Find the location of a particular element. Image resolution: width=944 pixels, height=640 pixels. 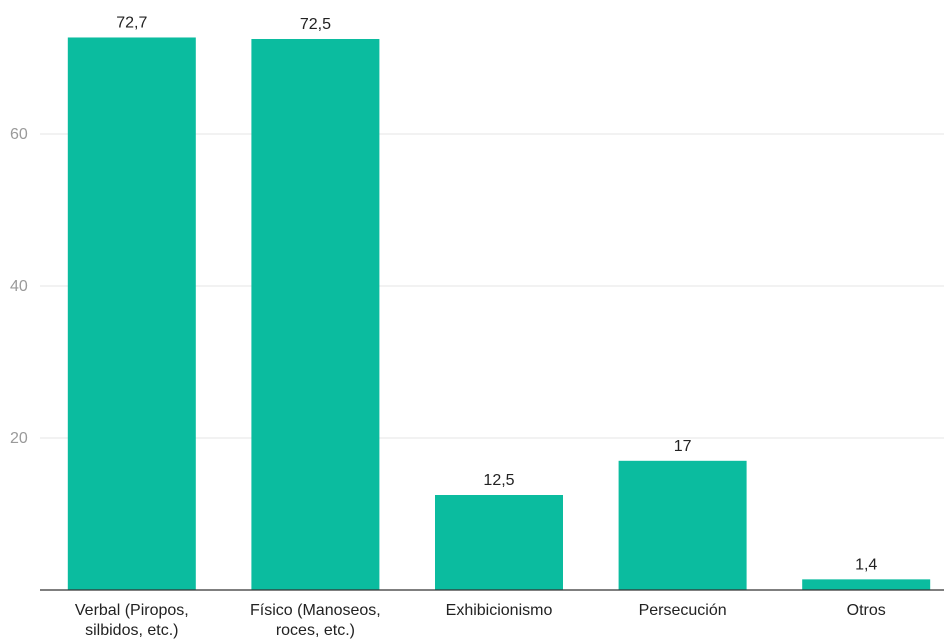

x-tick-label: silbidos, etc.) is located at coordinates (131, 630).